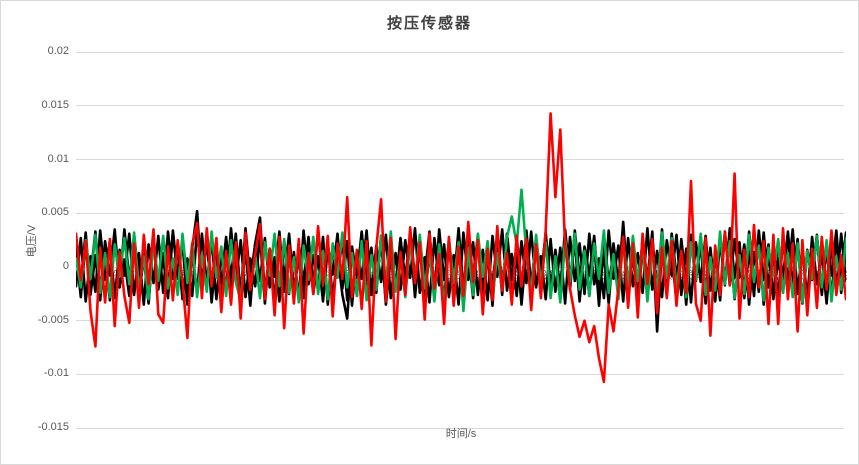  What do you see at coordinates (56, 373) in the screenshot?
I see `y-tick-label: -0.01` at bounding box center [56, 373].